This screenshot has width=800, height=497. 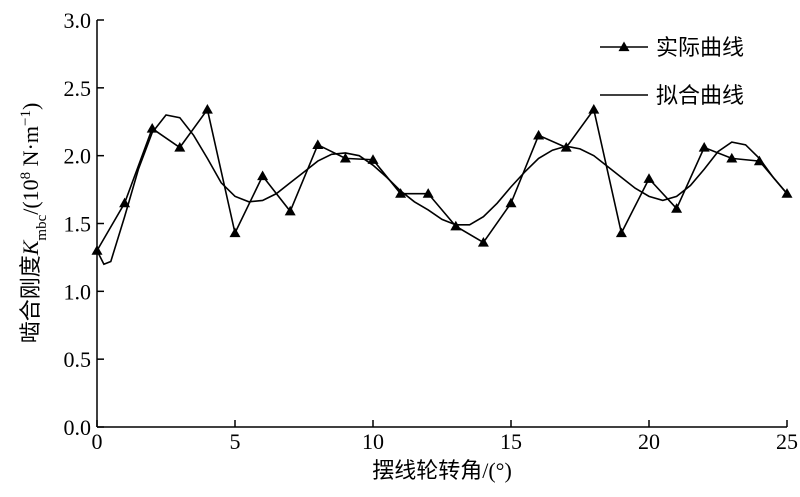 I want to click on x-tick-label: 20, so click(x=649, y=441).